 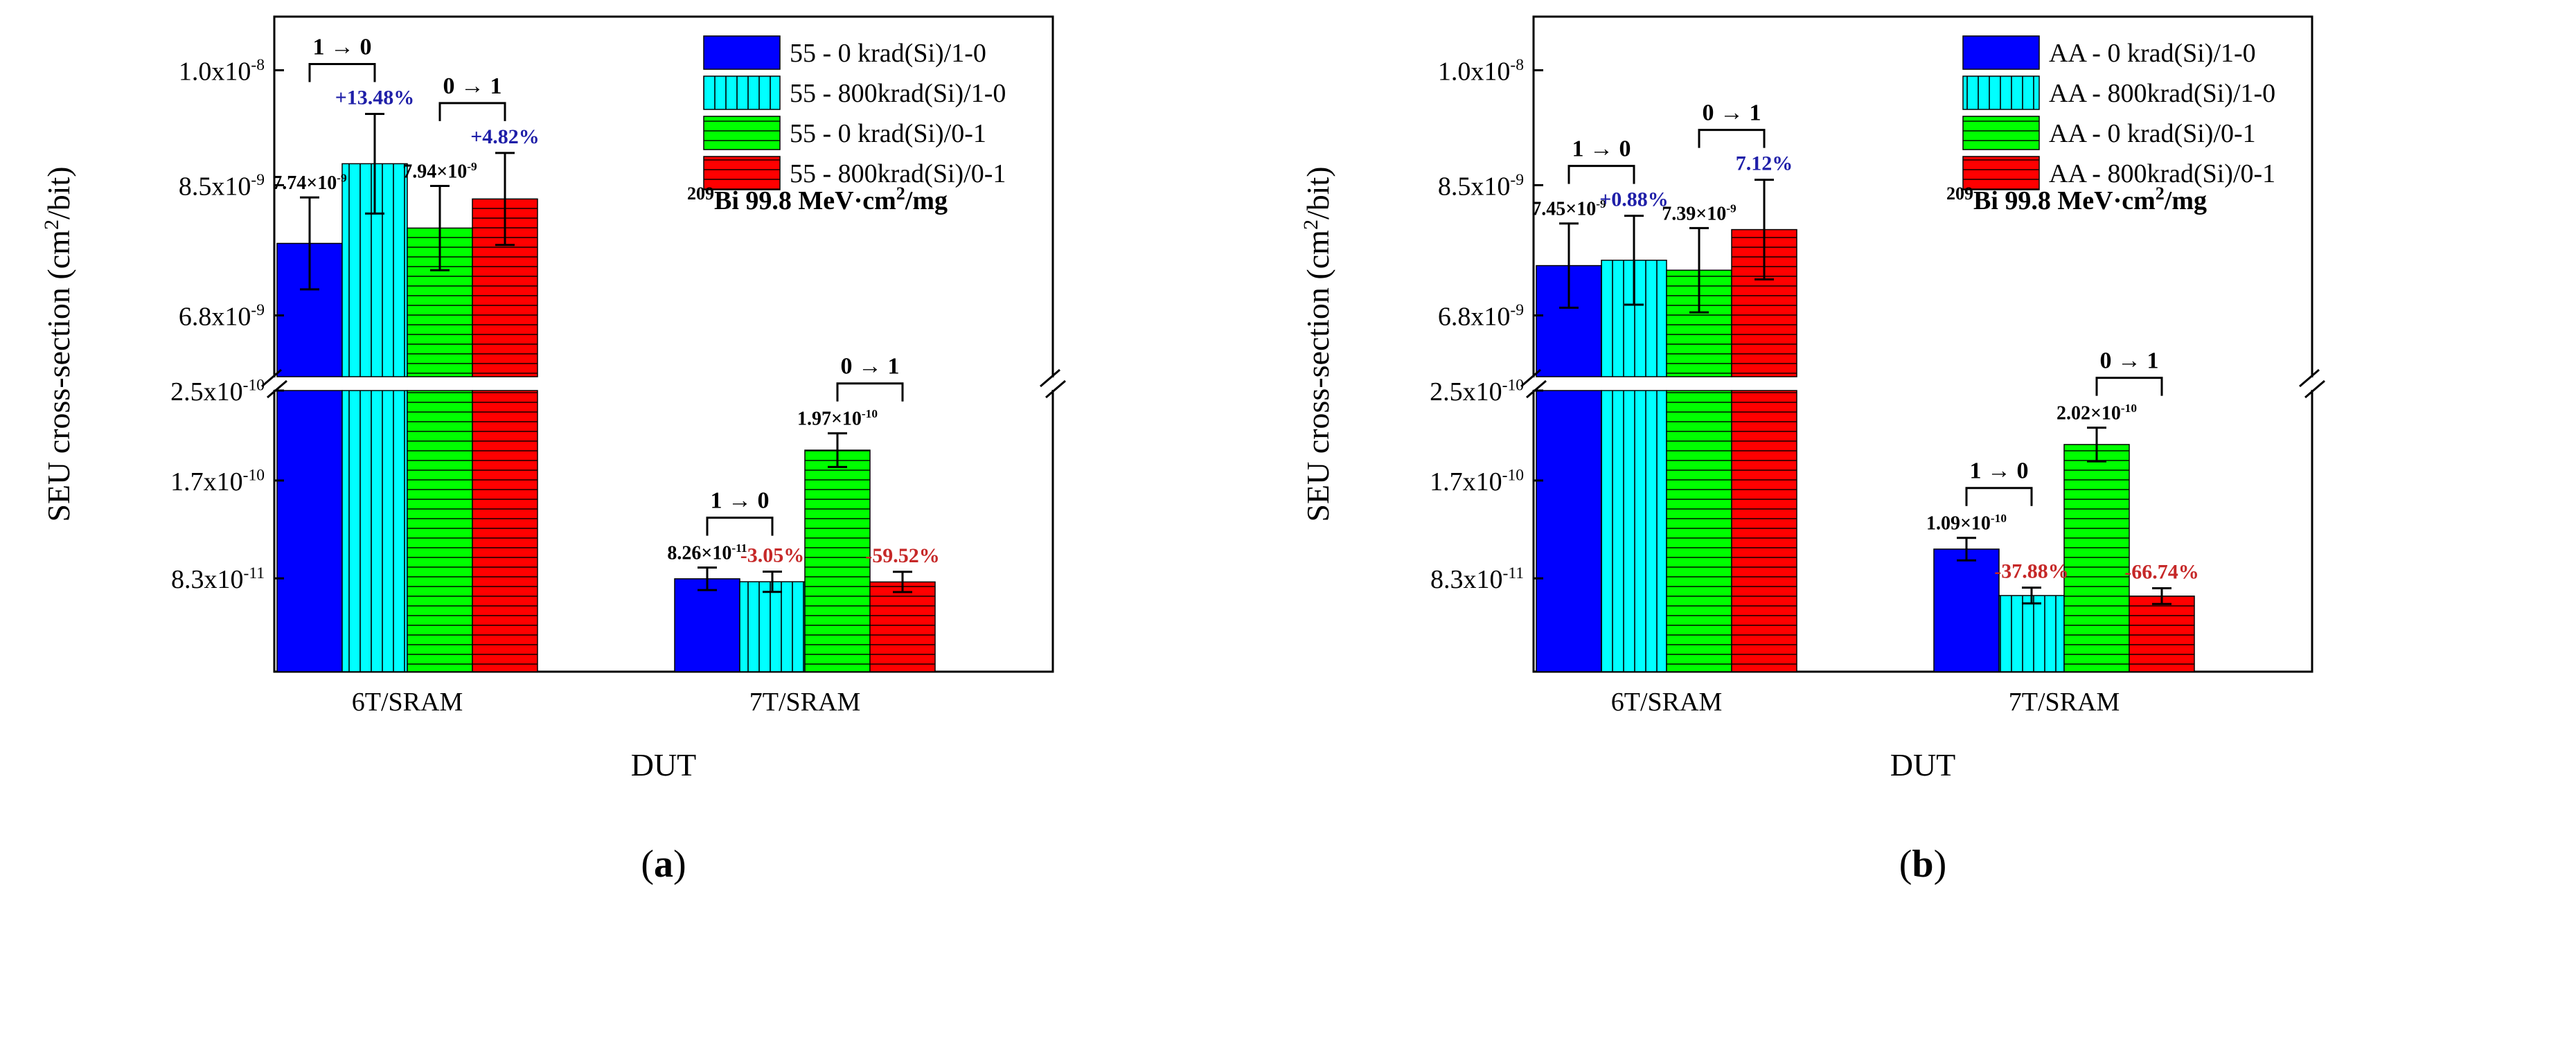 I want to click on value-label: 7.94×10⁻⁹, so click(x=439, y=171).